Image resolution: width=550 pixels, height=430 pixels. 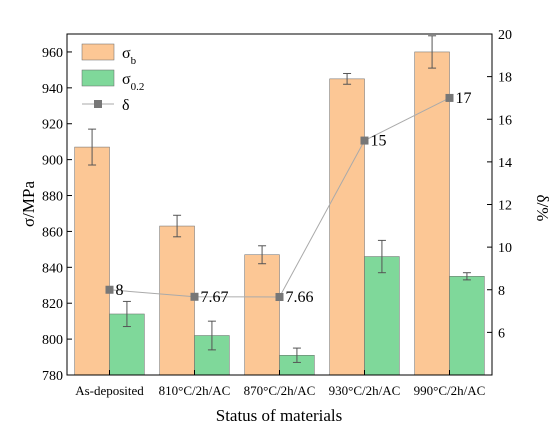 I want to click on delta-data-label-0: 8, so click(x=120, y=290).